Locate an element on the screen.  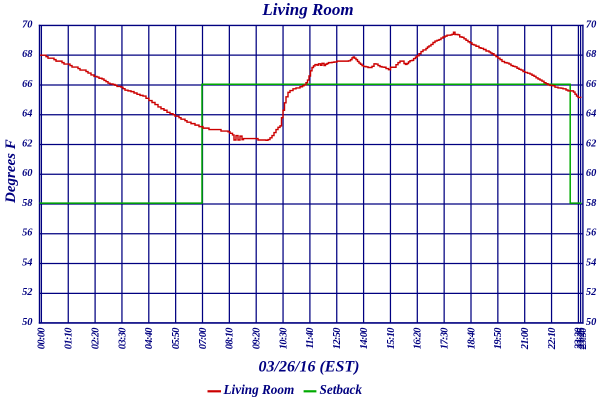
svg-text: 23:25 is located at coordinates (581, 339).